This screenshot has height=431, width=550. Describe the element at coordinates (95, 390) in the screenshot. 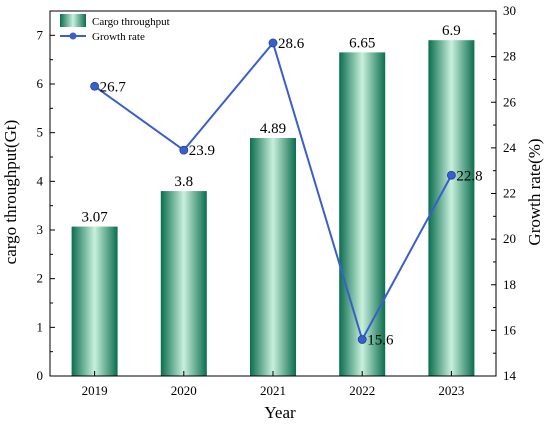

I see `x-tick-label-2019: 2019` at that location.